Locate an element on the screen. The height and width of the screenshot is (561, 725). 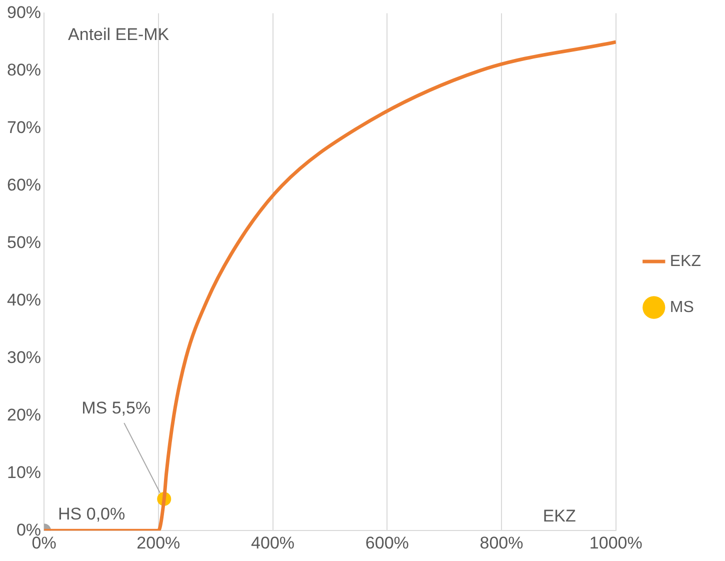
x-tick-label: 200% is located at coordinates (158, 542).